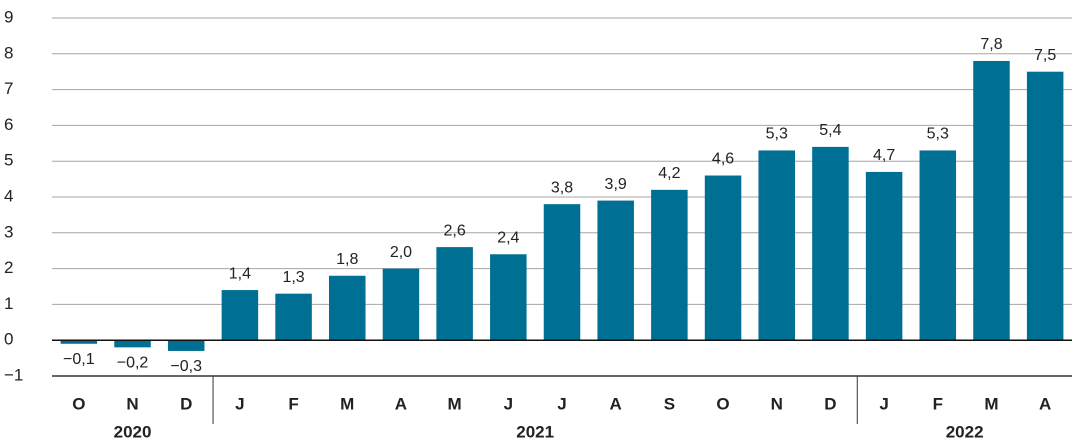 The height and width of the screenshot is (446, 1073). What do you see at coordinates (965, 431) in the screenshot?
I see `group-label: 2022` at bounding box center [965, 431].